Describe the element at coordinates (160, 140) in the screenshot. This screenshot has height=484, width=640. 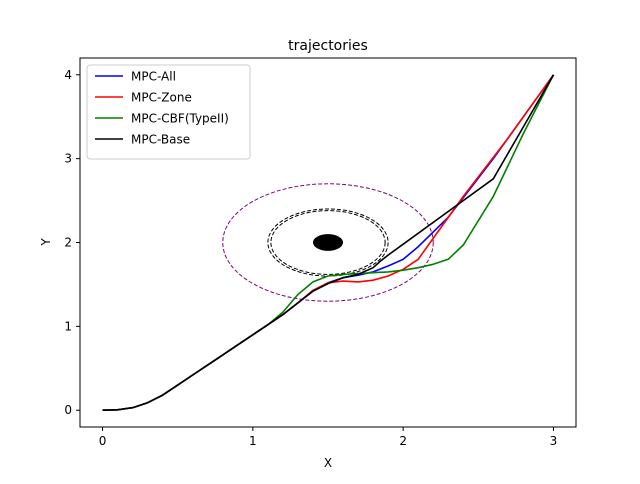
I see `legend-label: MPC-Base` at that location.